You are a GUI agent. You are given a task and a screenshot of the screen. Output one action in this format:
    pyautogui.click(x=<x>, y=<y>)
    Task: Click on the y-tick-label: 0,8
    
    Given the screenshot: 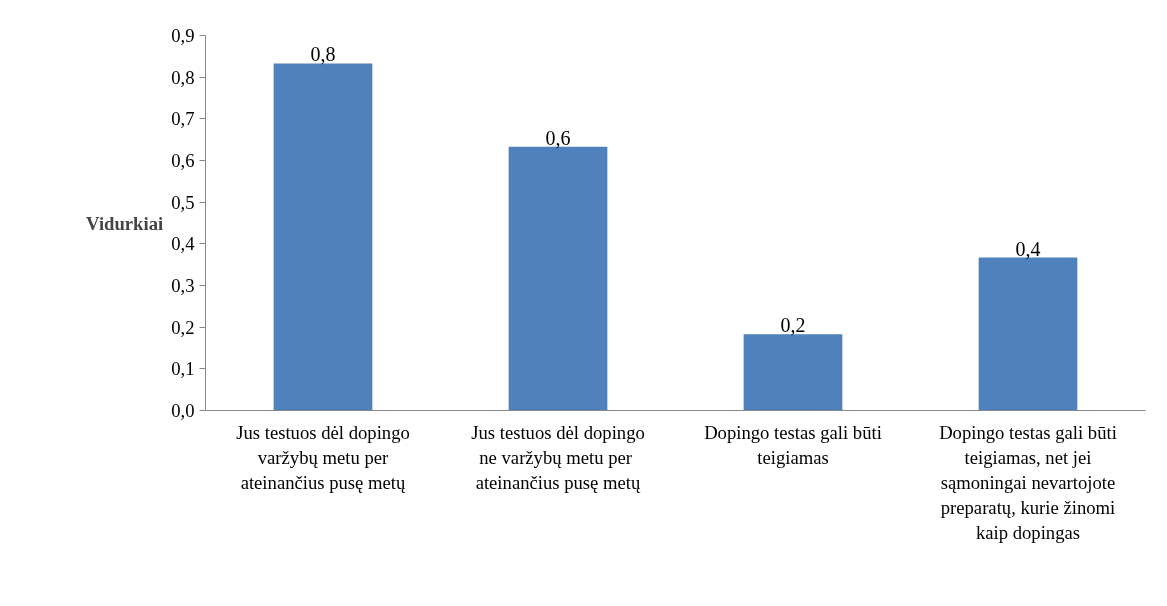 What is the action you would take?
    pyautogui.click(x=183, y=77)
    